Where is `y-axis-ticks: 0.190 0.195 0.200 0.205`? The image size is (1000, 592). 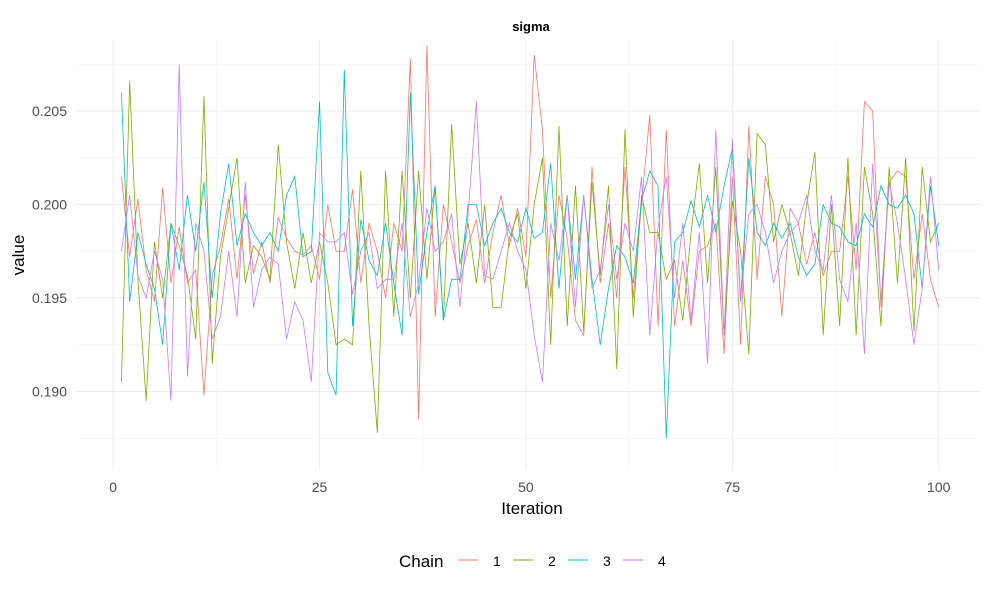
y-axis-ticks: 0.190 0.195 0.200 0.205 is located at coordinates (49, 251).